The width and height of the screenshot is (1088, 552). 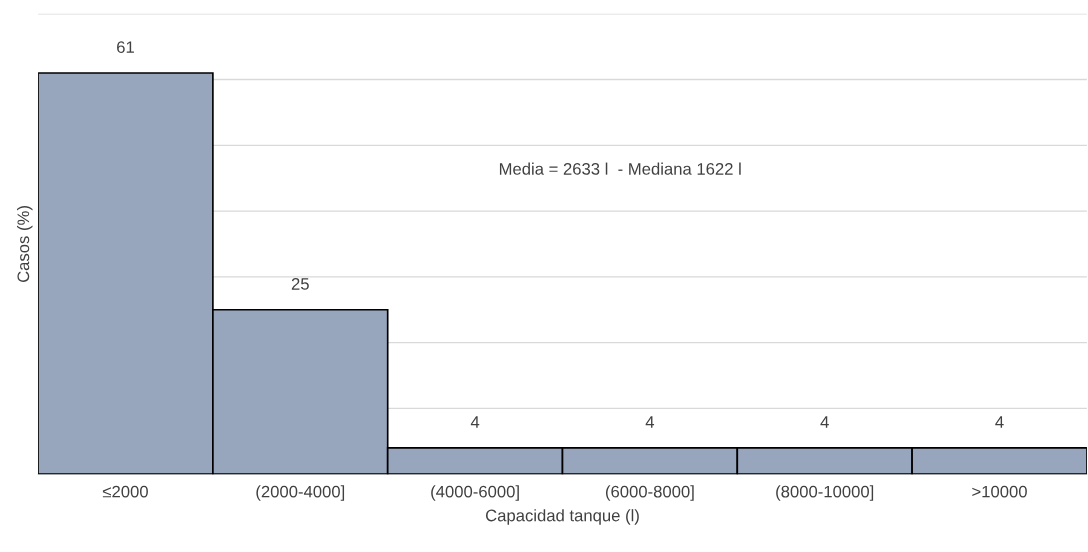 I want to click on x-tick-label: (8000-10000], so click(x=825, y=493).